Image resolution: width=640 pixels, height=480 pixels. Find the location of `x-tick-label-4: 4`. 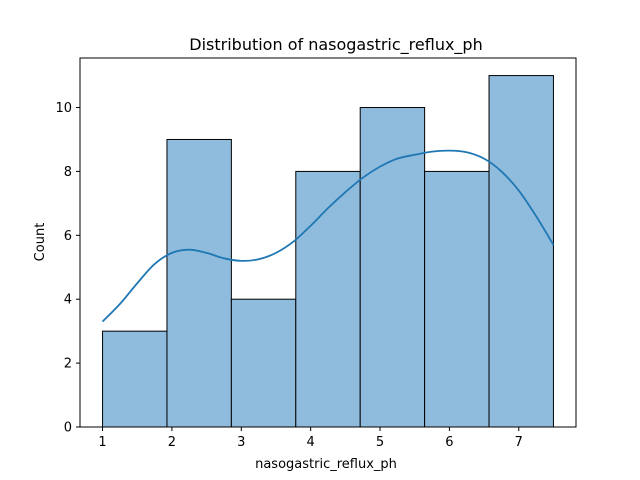

x-tick-label-4: 4 is located at coordinates (311, 442).